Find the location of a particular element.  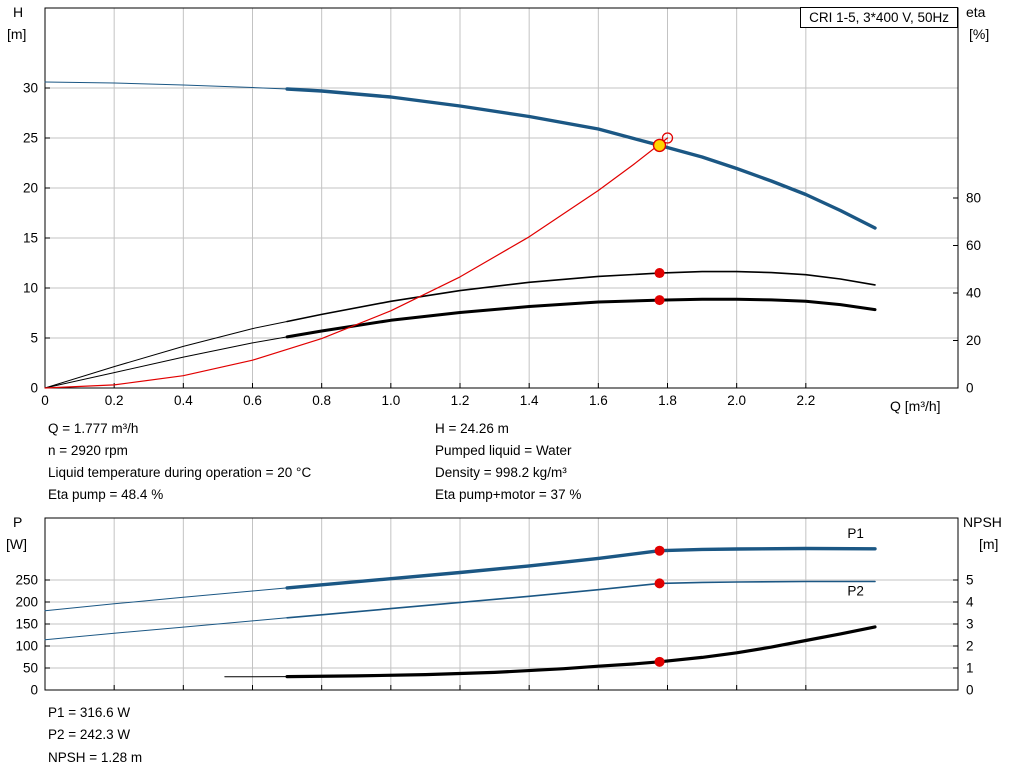

info-line-density: Density = 998.2 kg/m³ is located at coordinates (501, 472).